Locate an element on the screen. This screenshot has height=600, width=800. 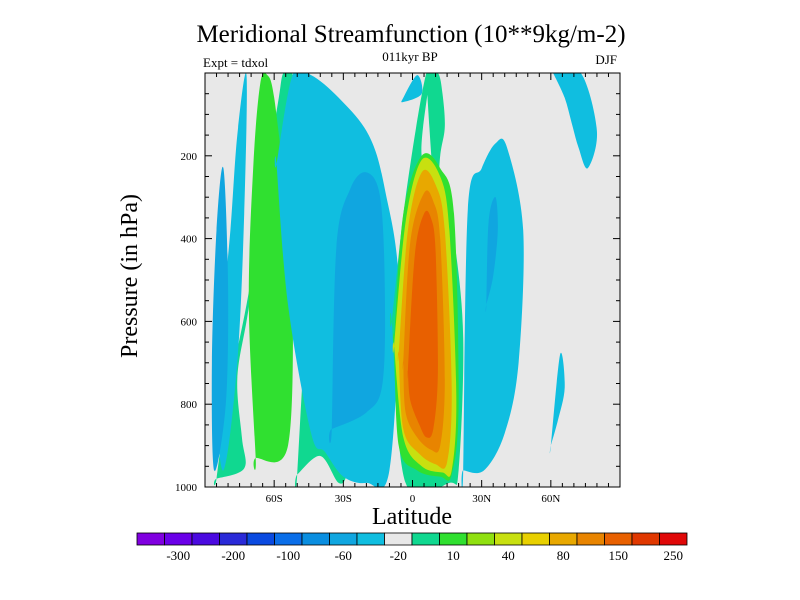
y-tick-label: 600 is located at coordinates (189, 322).